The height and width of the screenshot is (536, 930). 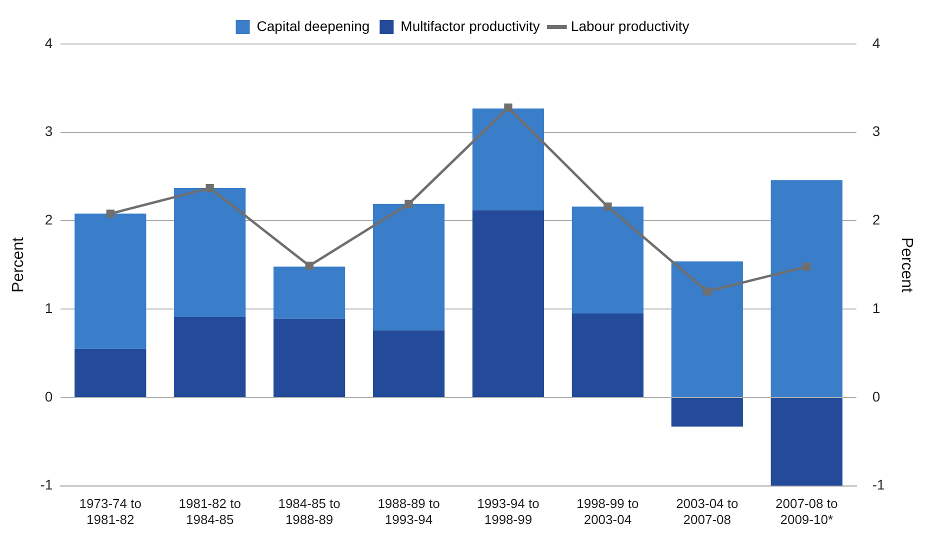 What do you see at coordinates (470, 26) in the screenshot?
I see `legend-label: Multifactor productivity` at bounding box center [470, 26].